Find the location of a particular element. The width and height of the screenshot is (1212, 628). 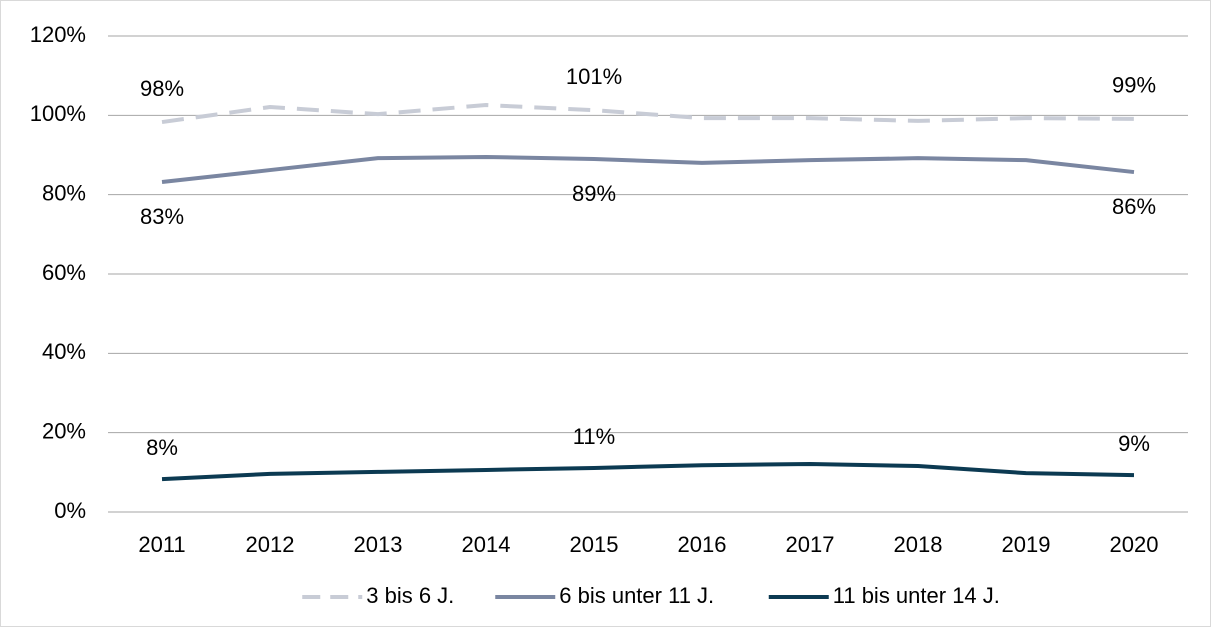

x-tick-label: 2020 is located at coordinates (1134, 544).